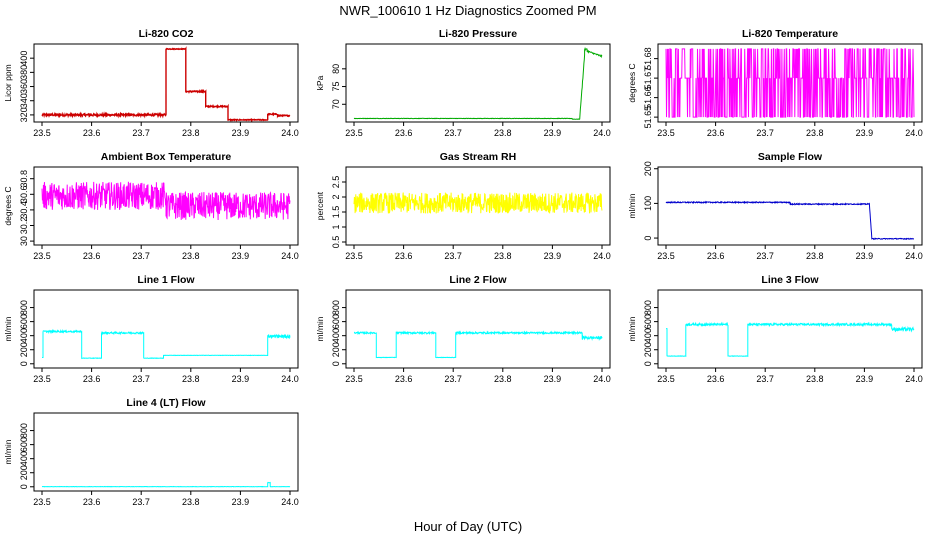 This screenshot has height=540, width=936. I want to click on y-tick-label: 51.65, so click(648, 117).